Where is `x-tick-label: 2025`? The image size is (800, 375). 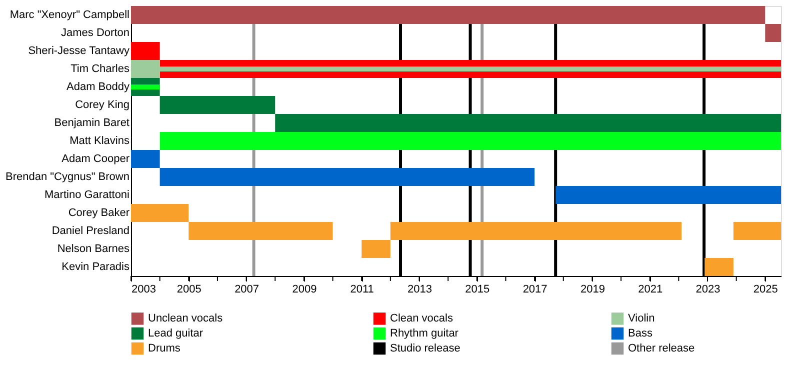
x-tick-label: 2025 is located at coordinates (765, 290).